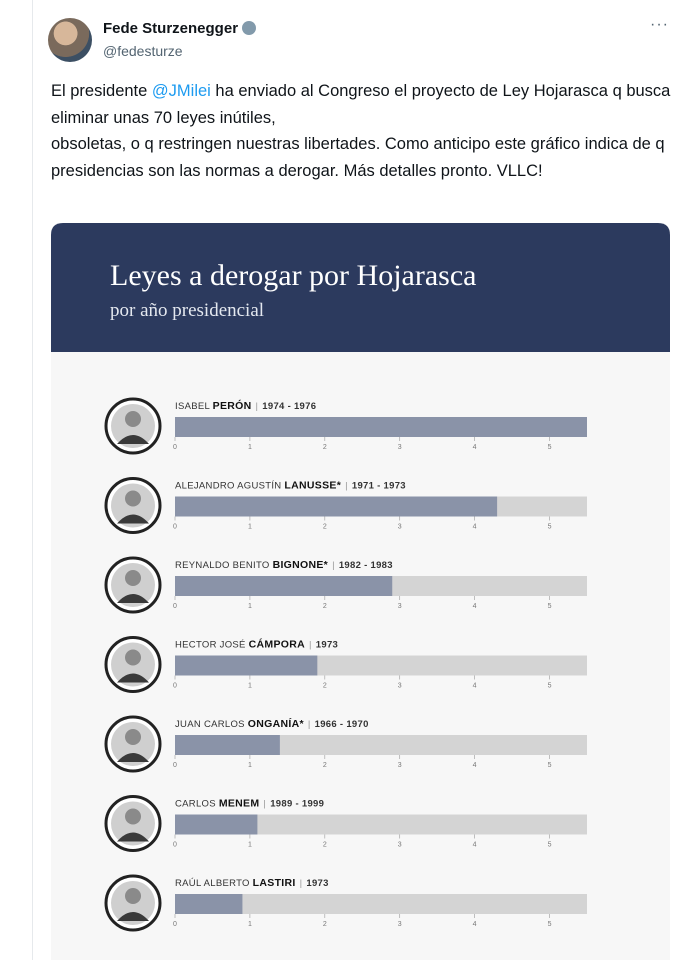  What do you see at coordinates (297, 804) in the screenshot?
I see `years: 1989 - 1999` at bounding box center [297, 804].